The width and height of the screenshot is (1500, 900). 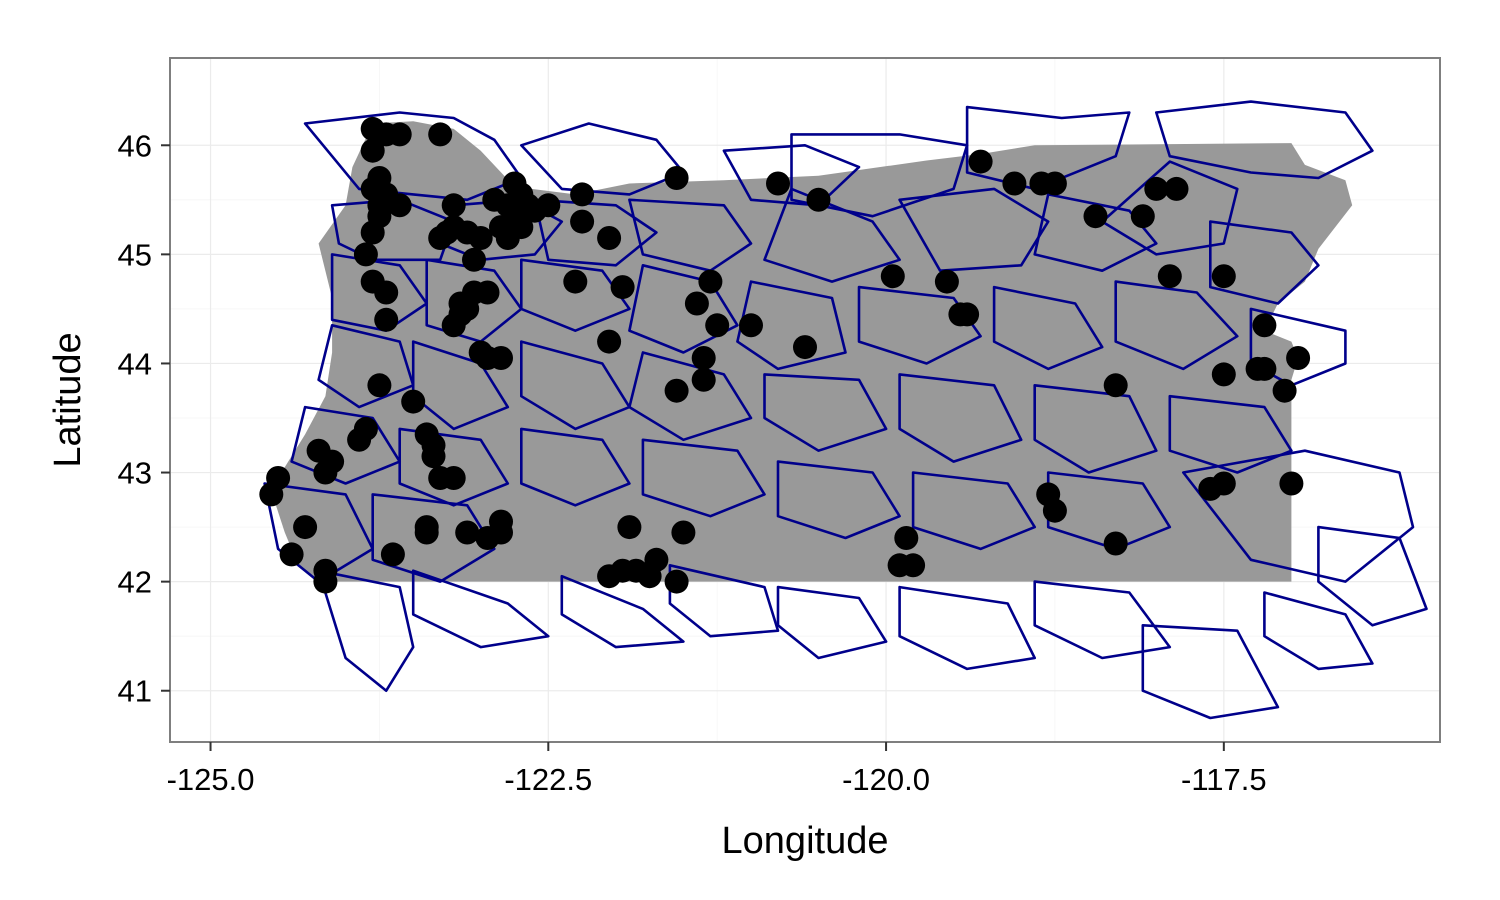 I want to click on y-axis-title: Latitude, so click(x=68, y=399).